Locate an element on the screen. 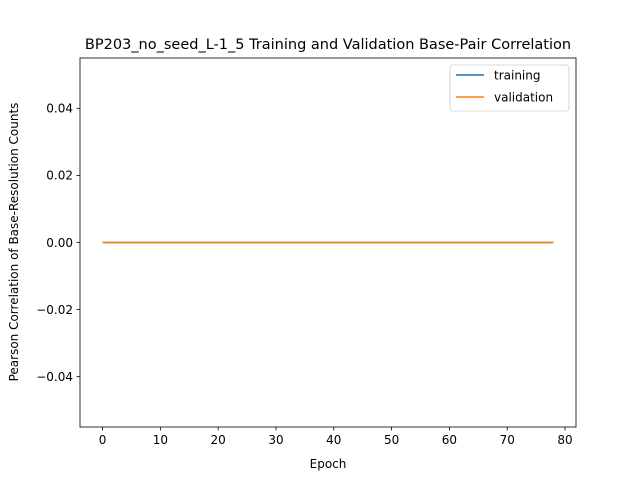  x-tick-label: 0 is located at coordinates (103, 440).